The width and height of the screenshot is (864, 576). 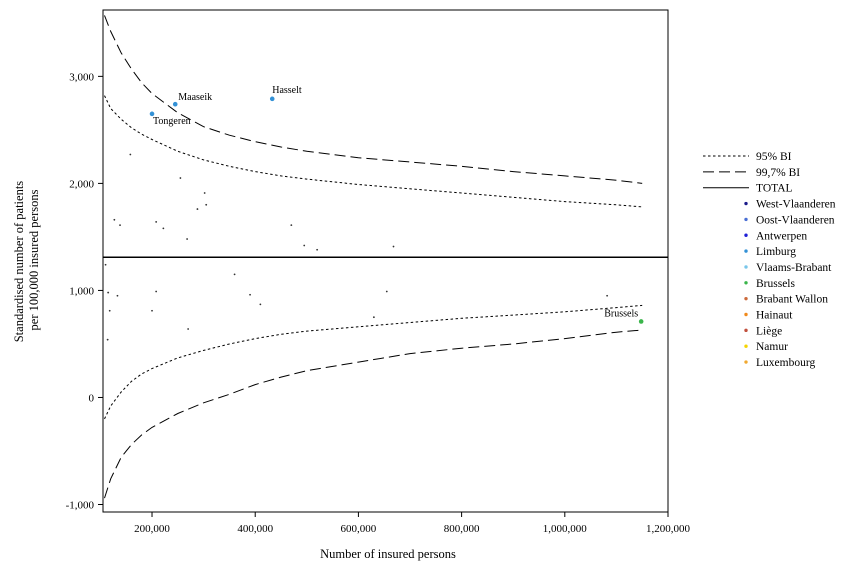 I want to click on legend-marker-vlaams-brabant, so click(x=746, y=267).